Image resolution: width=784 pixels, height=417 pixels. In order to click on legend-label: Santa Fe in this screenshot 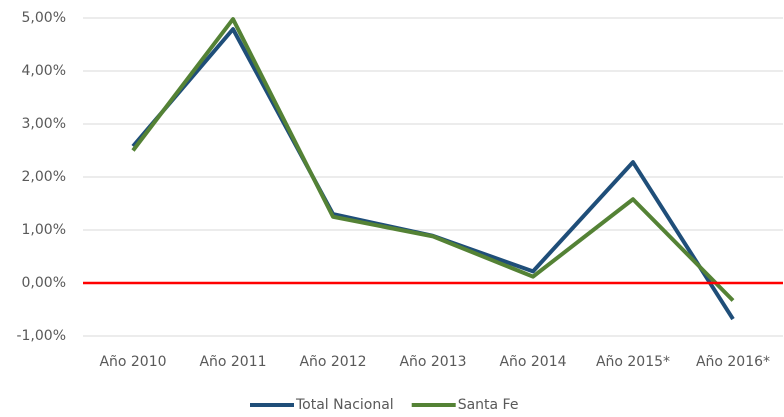, I will do `click(488, 405)`.